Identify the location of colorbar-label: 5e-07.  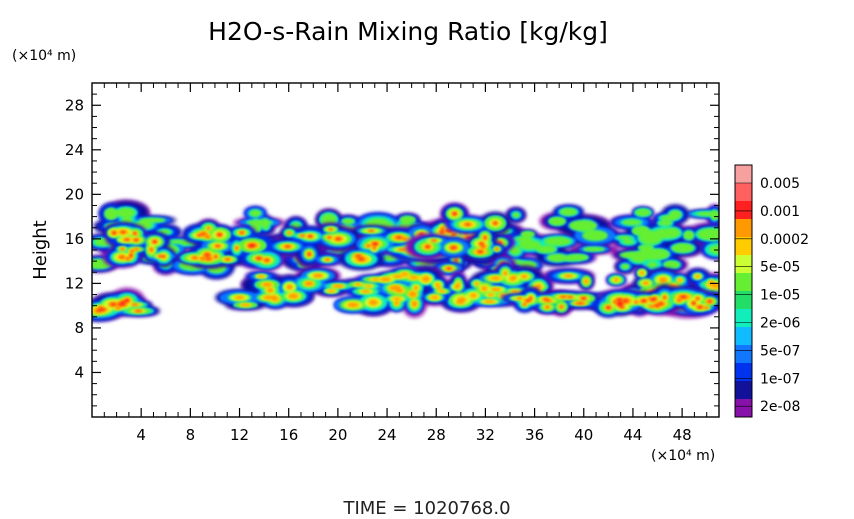
(780, 351).